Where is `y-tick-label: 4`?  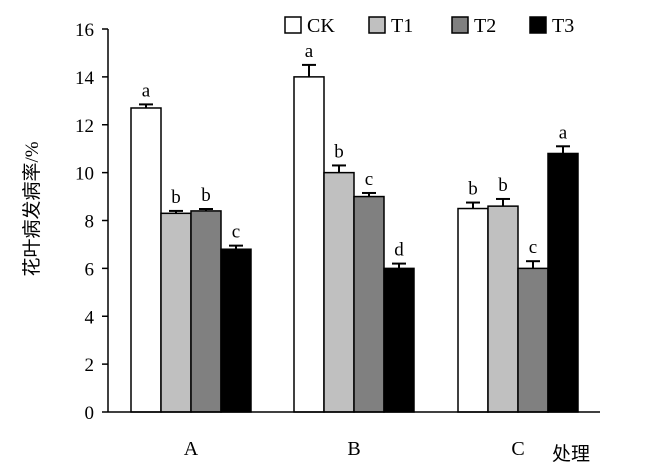 y-tick-label: 4 is located at coordinates (90, 317).